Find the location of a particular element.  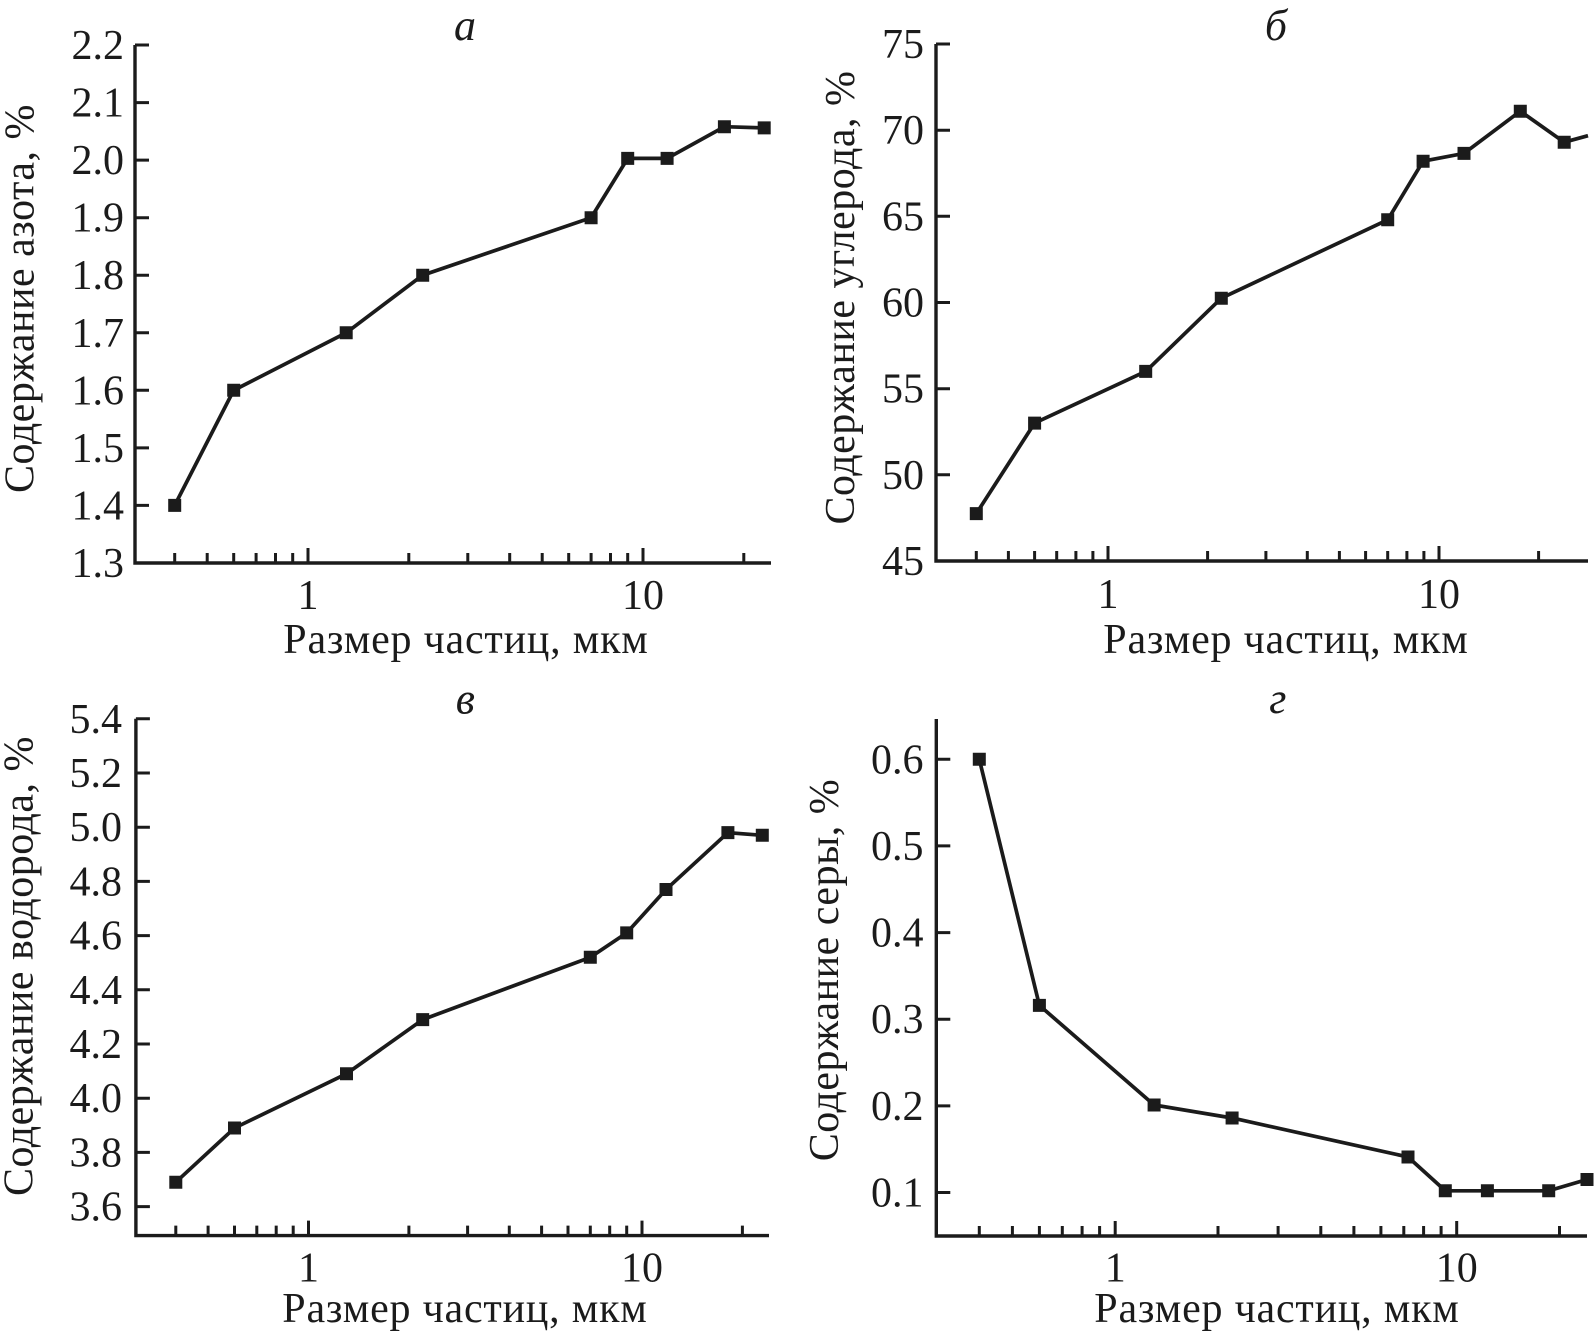

svg-text: 0.6 is located at coordinates (897, 760).